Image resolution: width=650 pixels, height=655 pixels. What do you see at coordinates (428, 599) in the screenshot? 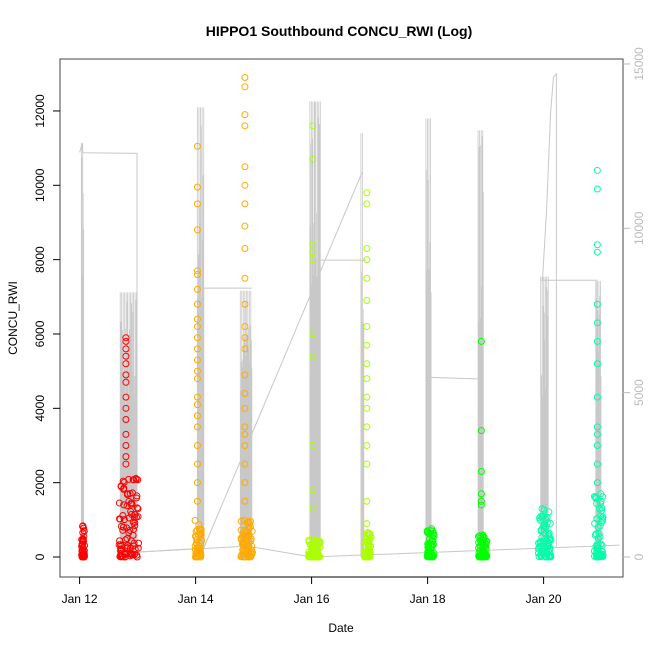
I see `x-tick-label: Jan 18` at bounding box center [428, 599].